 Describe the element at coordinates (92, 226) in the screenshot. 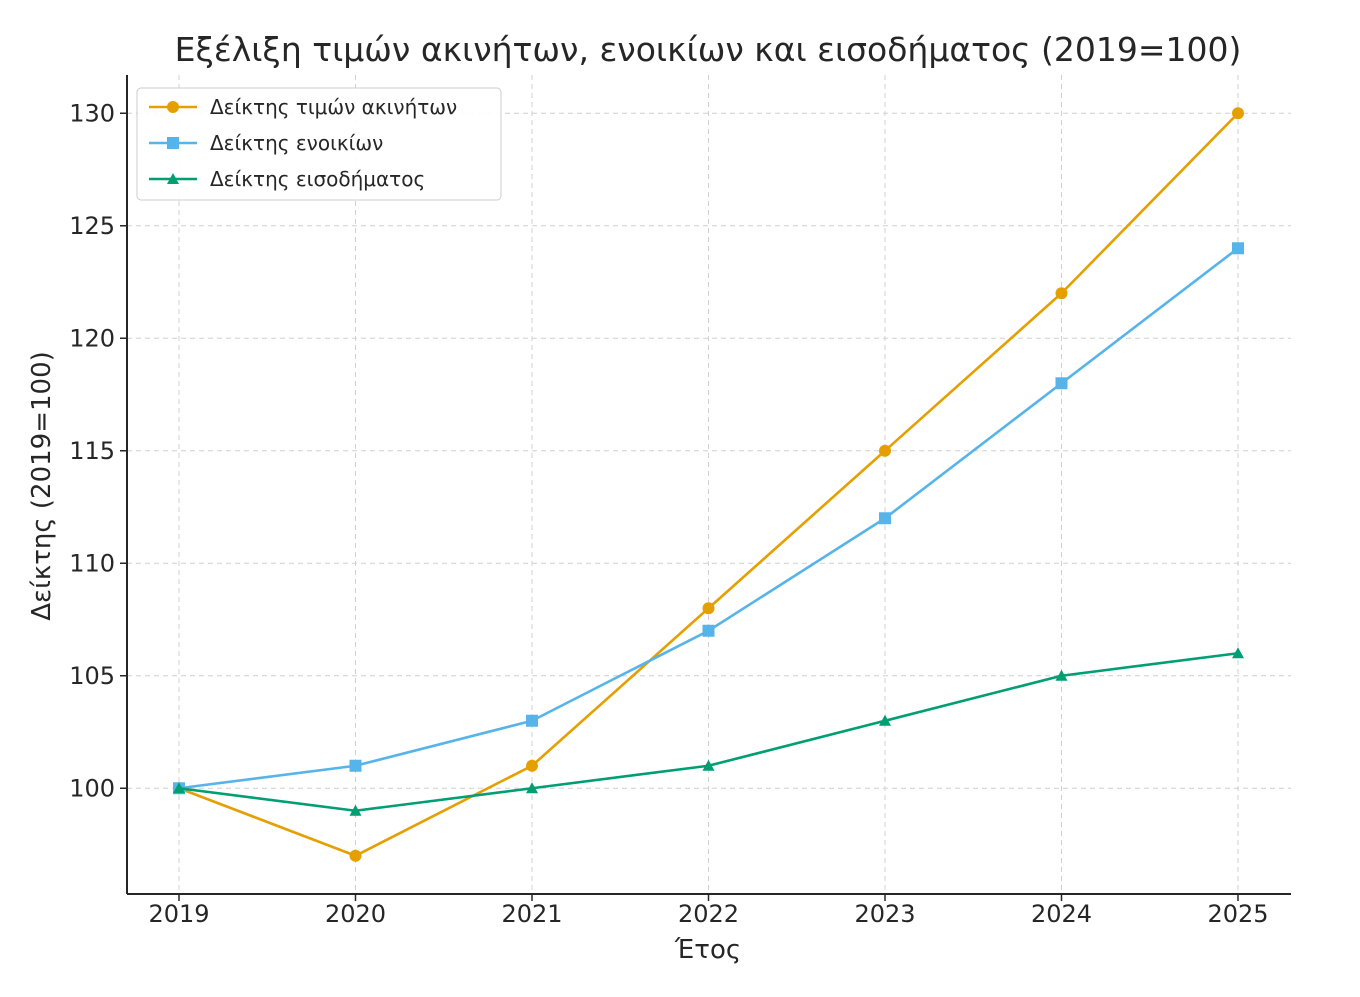

I see `y-tick-label: 125` at that location.